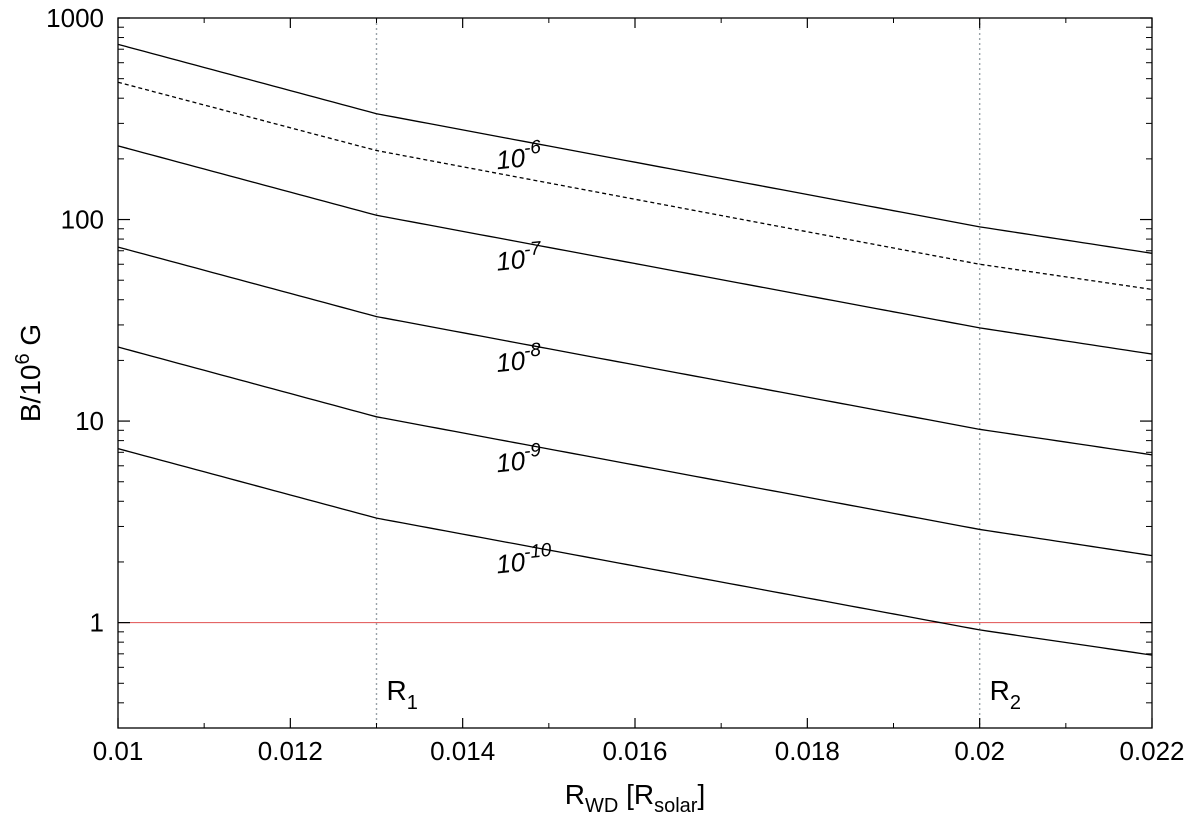 Image resolution: width=1200 pixels, height=820 pixels. Describe the element at coordinates (635, 798) in the screenshot. I see `x-axis-title: RWD [Rsolar]` at that location.